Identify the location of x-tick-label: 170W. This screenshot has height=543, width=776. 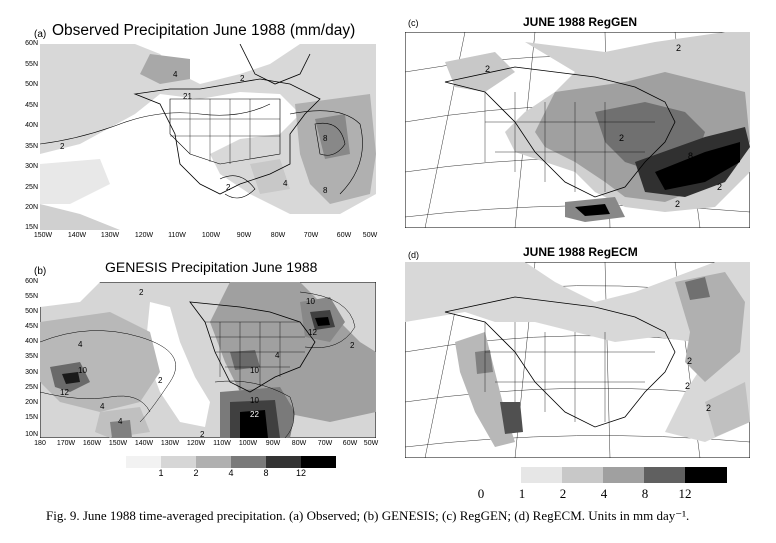
(66, 443).